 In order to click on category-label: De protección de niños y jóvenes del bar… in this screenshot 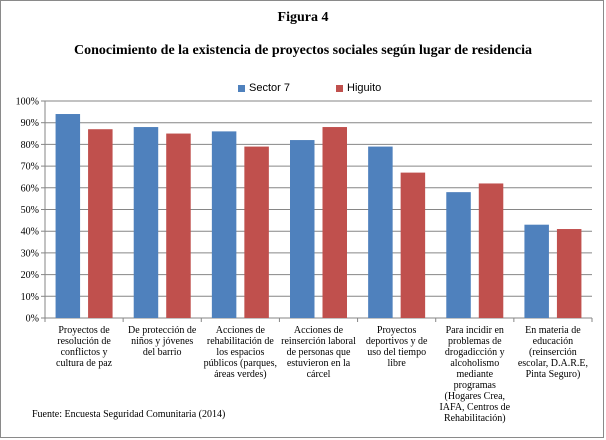, I will do `click(162, 341)`.